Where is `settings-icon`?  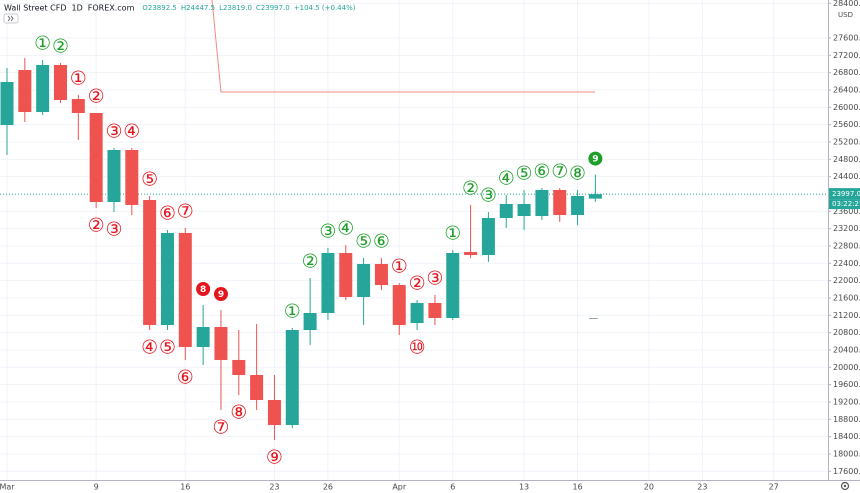
settings-icon is located at coordinates (845, 486).